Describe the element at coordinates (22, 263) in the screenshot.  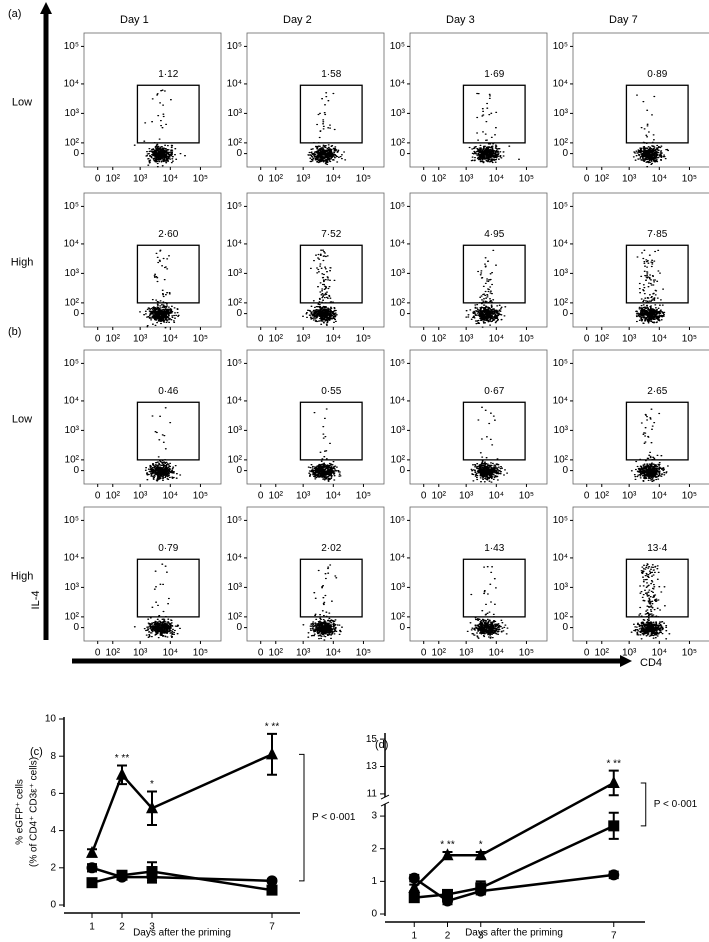
I see `row-label: High` at that location.